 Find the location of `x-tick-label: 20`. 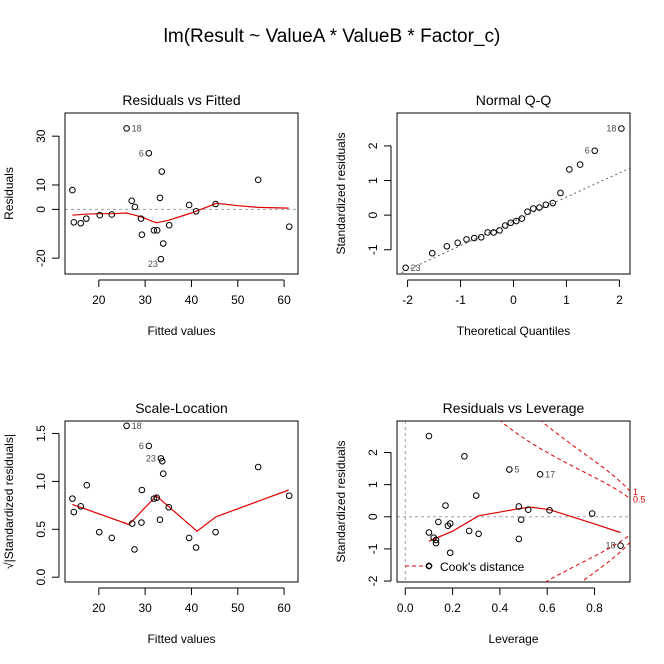

x-tick-label: 20 is located at coordinates (99, 300).